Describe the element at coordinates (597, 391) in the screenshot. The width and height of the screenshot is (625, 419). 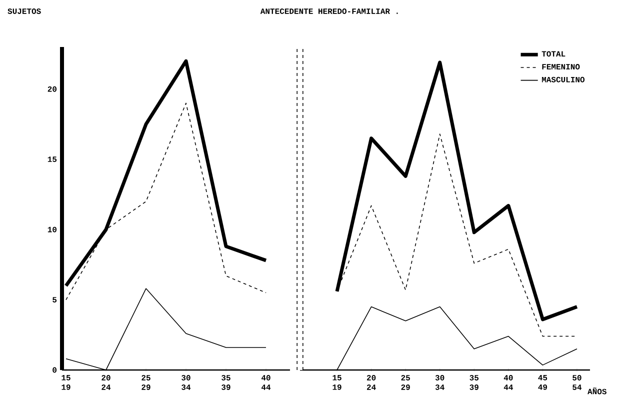
I see `x-axis-title: AÑOS` at that location.